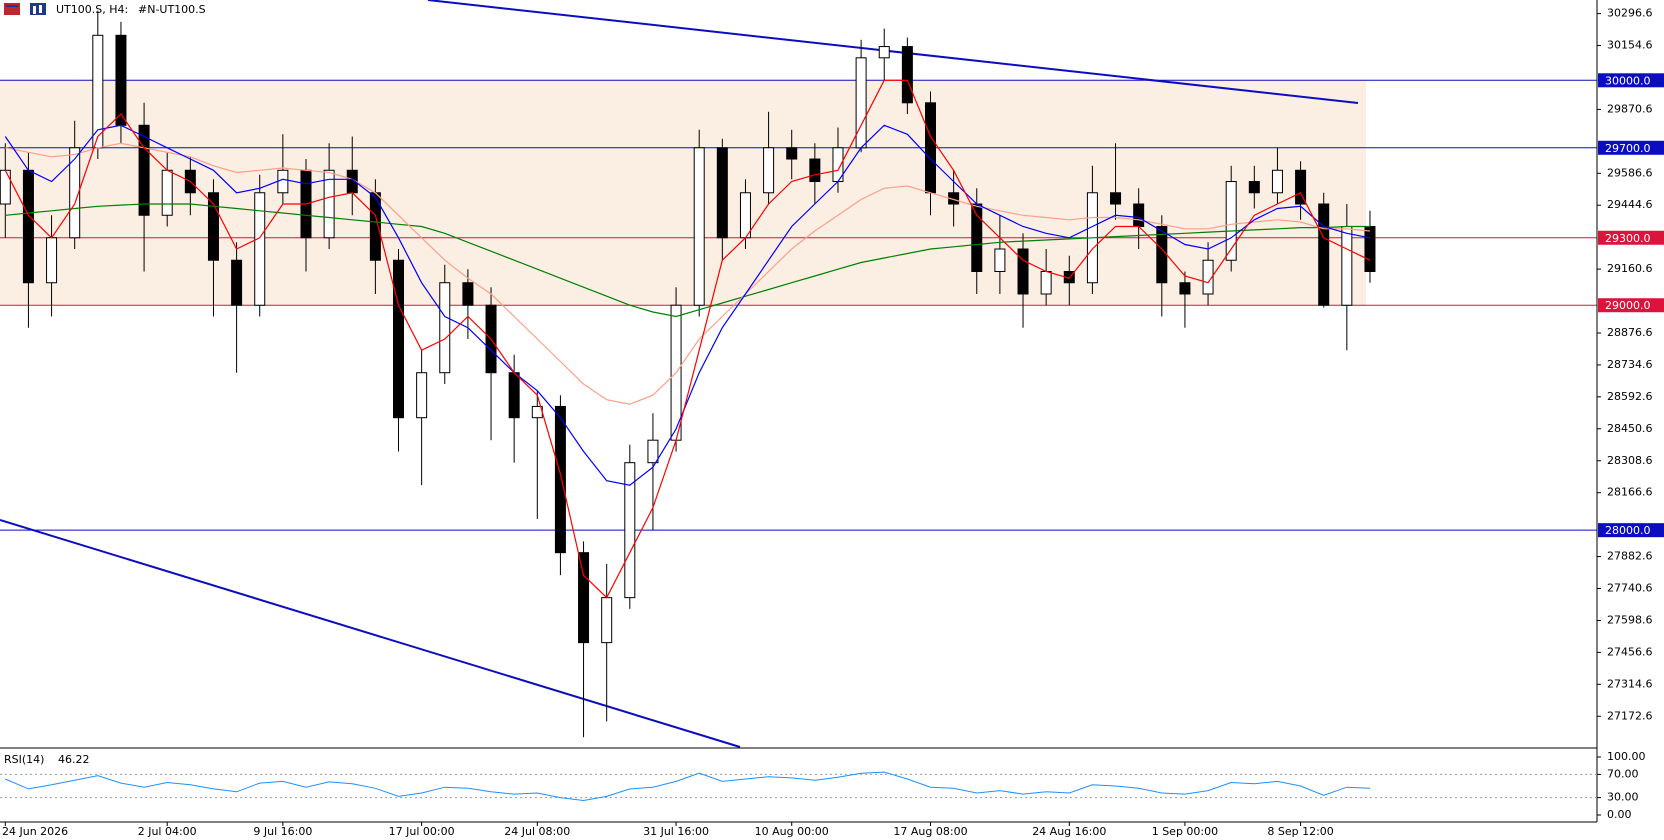  I want to click on x-tick-label: 8 Sep 12:00, so click(1300, 831).